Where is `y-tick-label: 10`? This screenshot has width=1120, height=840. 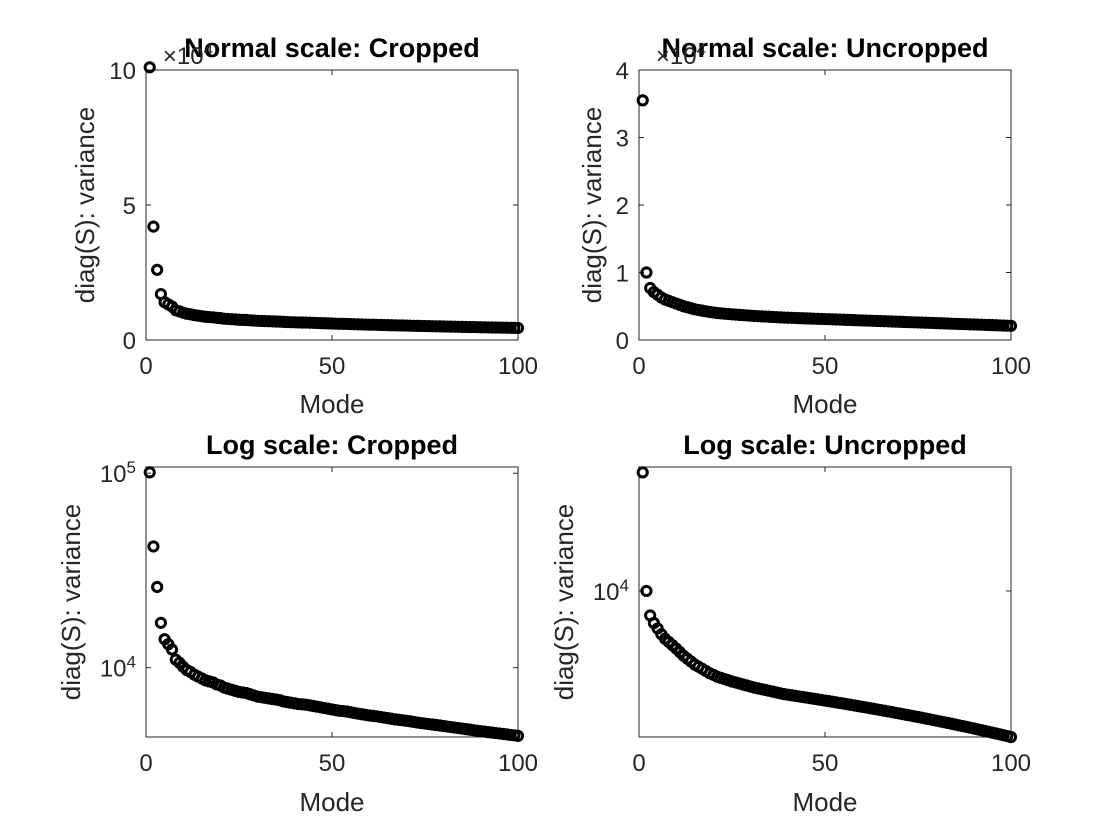 y-tick-label: 10 is located at coordinates (122, 71).